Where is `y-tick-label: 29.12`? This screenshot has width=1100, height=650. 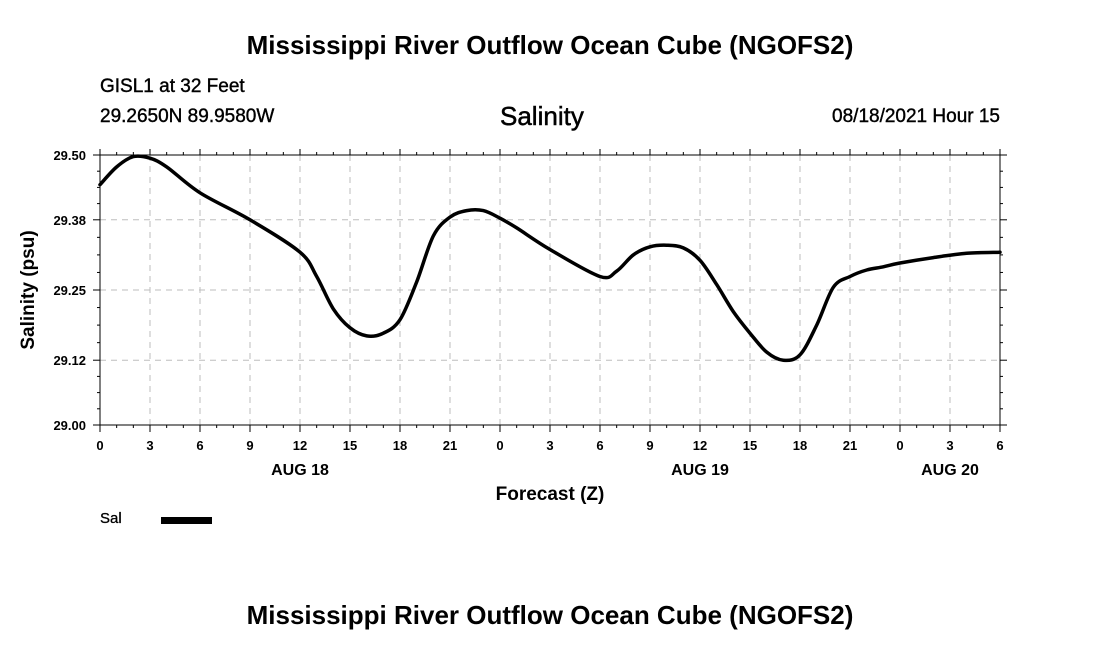
y-tick-label: 29.12 is located at coordinates (69, 360).